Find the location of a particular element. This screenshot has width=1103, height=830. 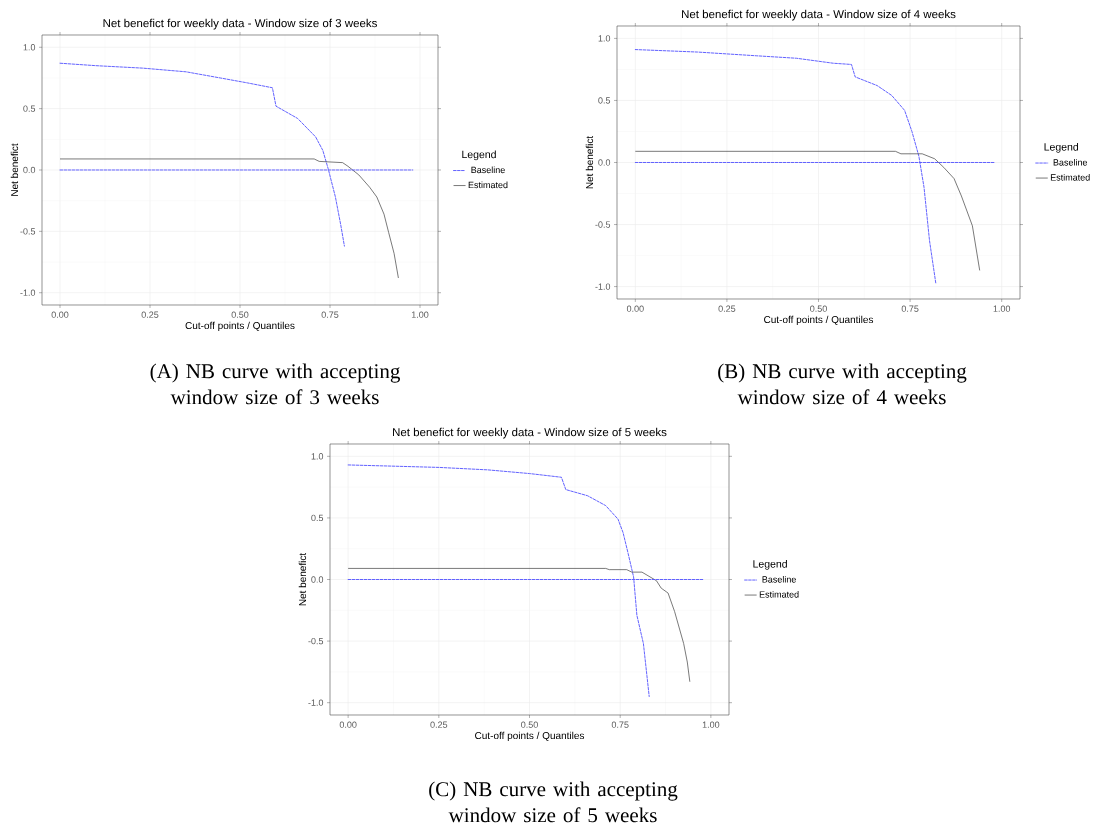

chart-title: Net benefict for weekly data - Window size of 4 weeks is located at coordinates (819, 15).